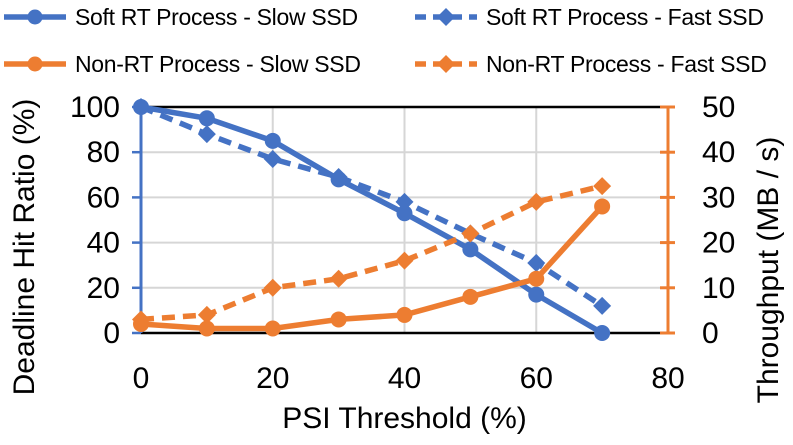 The image size is (793, 445). I want to click on legend-marker-soft-rt-slow-ssd, so click(35, 17).